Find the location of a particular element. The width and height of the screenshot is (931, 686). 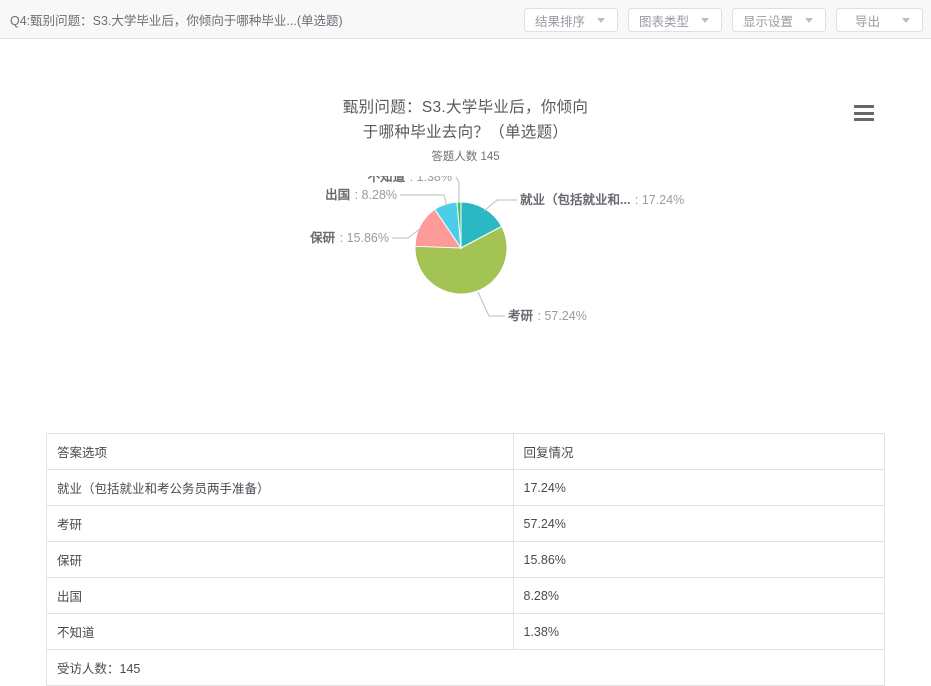

display-settings-dropdown: 显示设置 is located at coordinates (778, 20).